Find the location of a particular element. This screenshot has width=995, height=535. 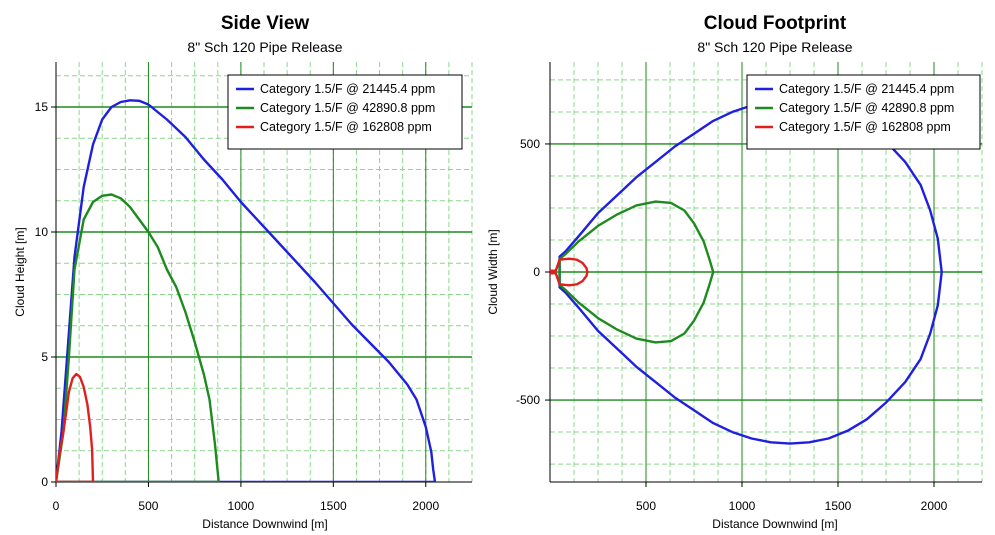

y-axis-label: Cloud Width [m] is located at coordinates (493, 271).